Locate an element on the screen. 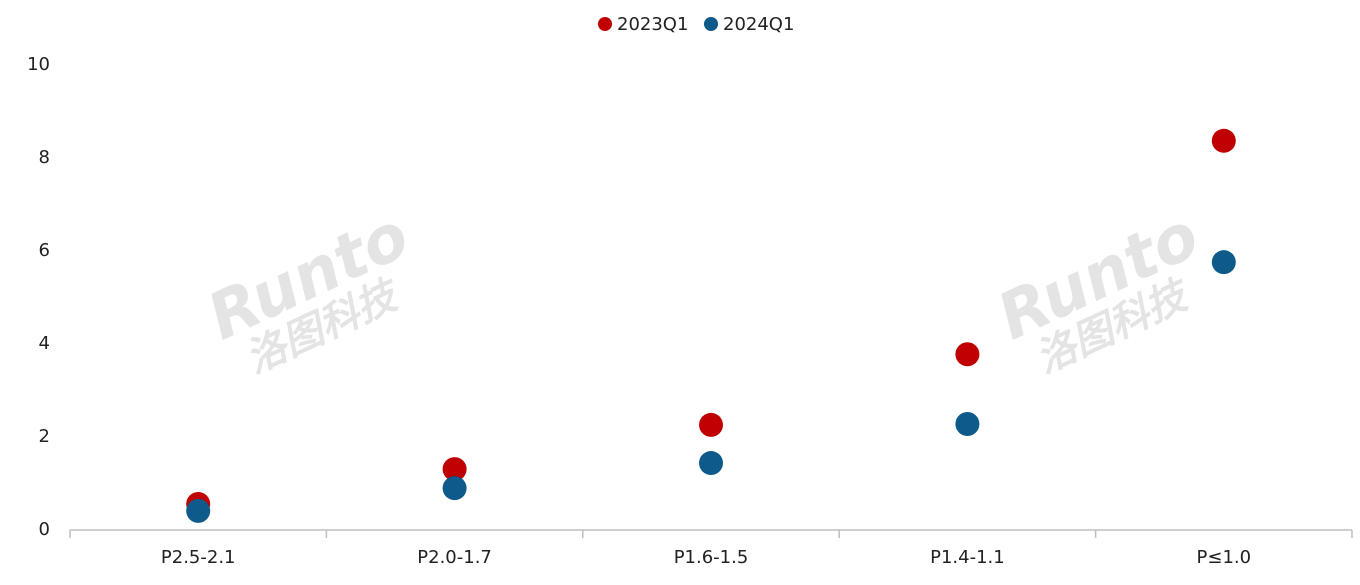  legend-label: 2023Q1 is located at coordinates (652, 24).